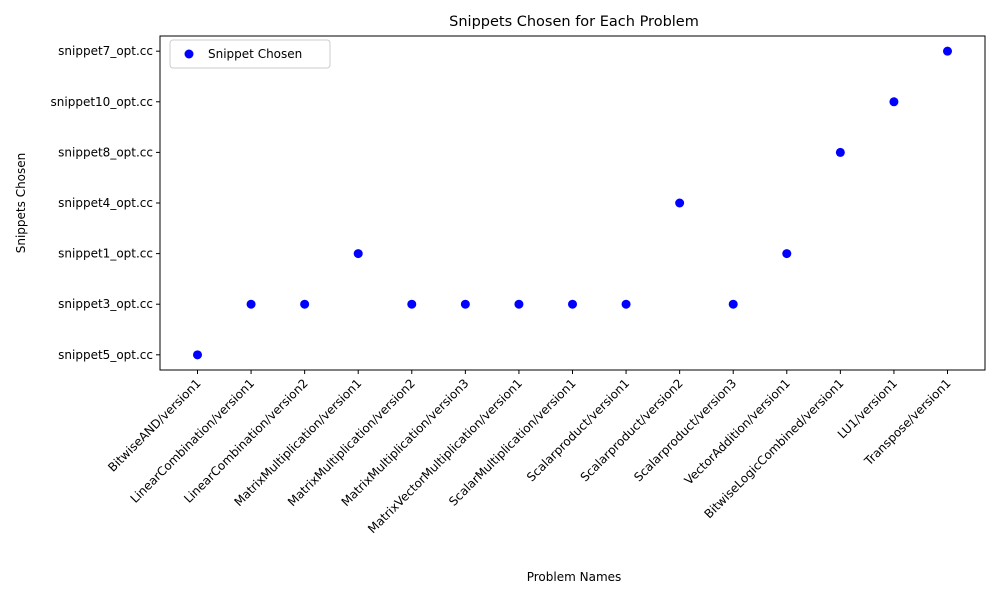  Describe the element at coordinates (574, 22) in the screenshot. I see `chart-title: Snippets Chosen for Each Problem` at that location.